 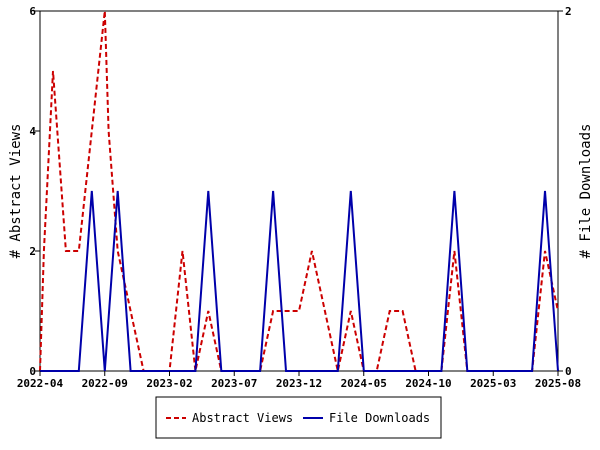 I want to click on x-tick-label: 2024-10, so click(x=428, y=383).